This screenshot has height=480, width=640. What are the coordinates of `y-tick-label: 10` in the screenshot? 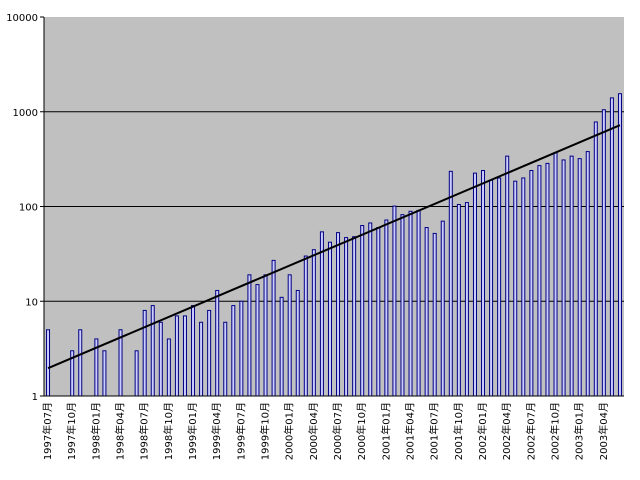 It's located at (31, 302).